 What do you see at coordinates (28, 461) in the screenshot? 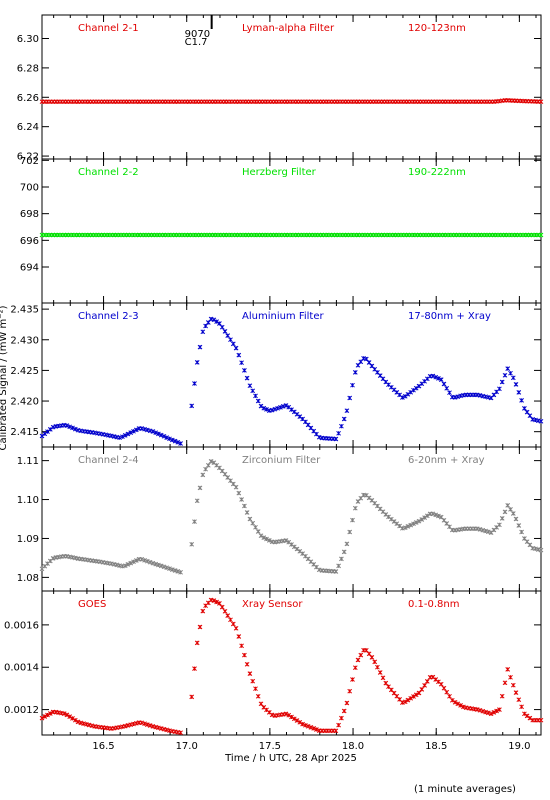
I see `y-tick-label: 1.11` at bounding box center [28, 461].